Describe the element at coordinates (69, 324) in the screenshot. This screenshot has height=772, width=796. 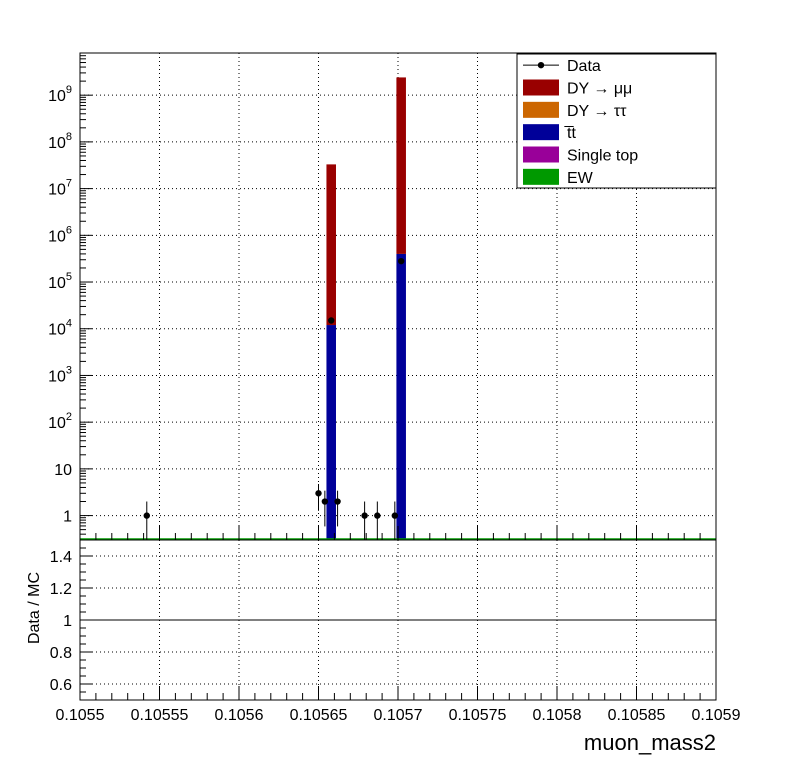
I see `y-tick-label-exponent: 4` at that location.